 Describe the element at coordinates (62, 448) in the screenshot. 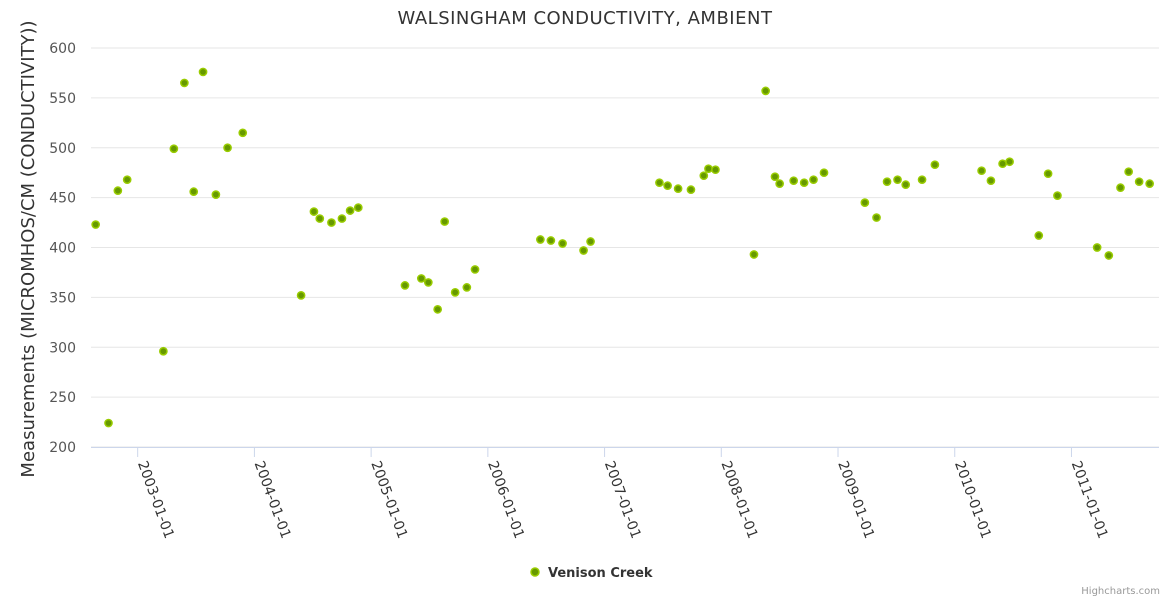

I see `y-tick-label: 200` at that location.